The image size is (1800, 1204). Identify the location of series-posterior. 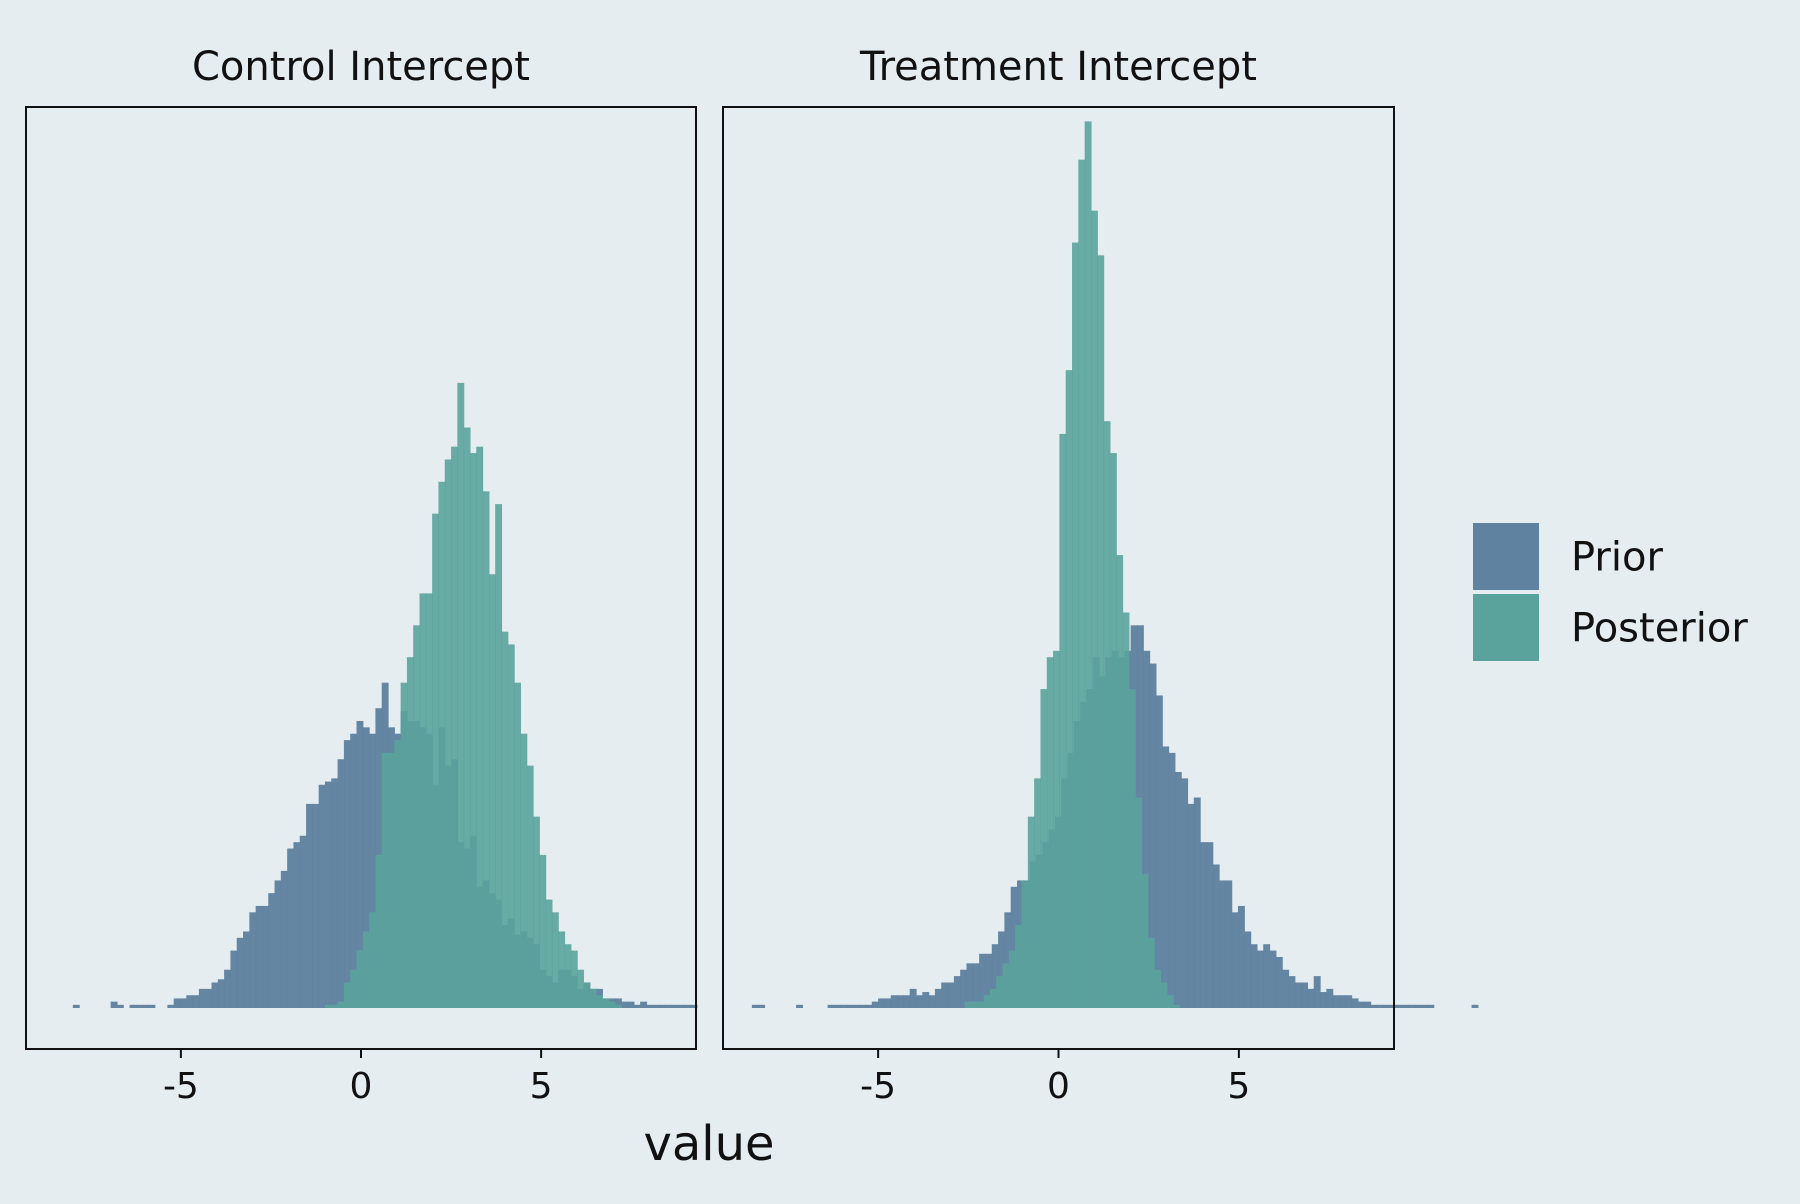
(473, 695).